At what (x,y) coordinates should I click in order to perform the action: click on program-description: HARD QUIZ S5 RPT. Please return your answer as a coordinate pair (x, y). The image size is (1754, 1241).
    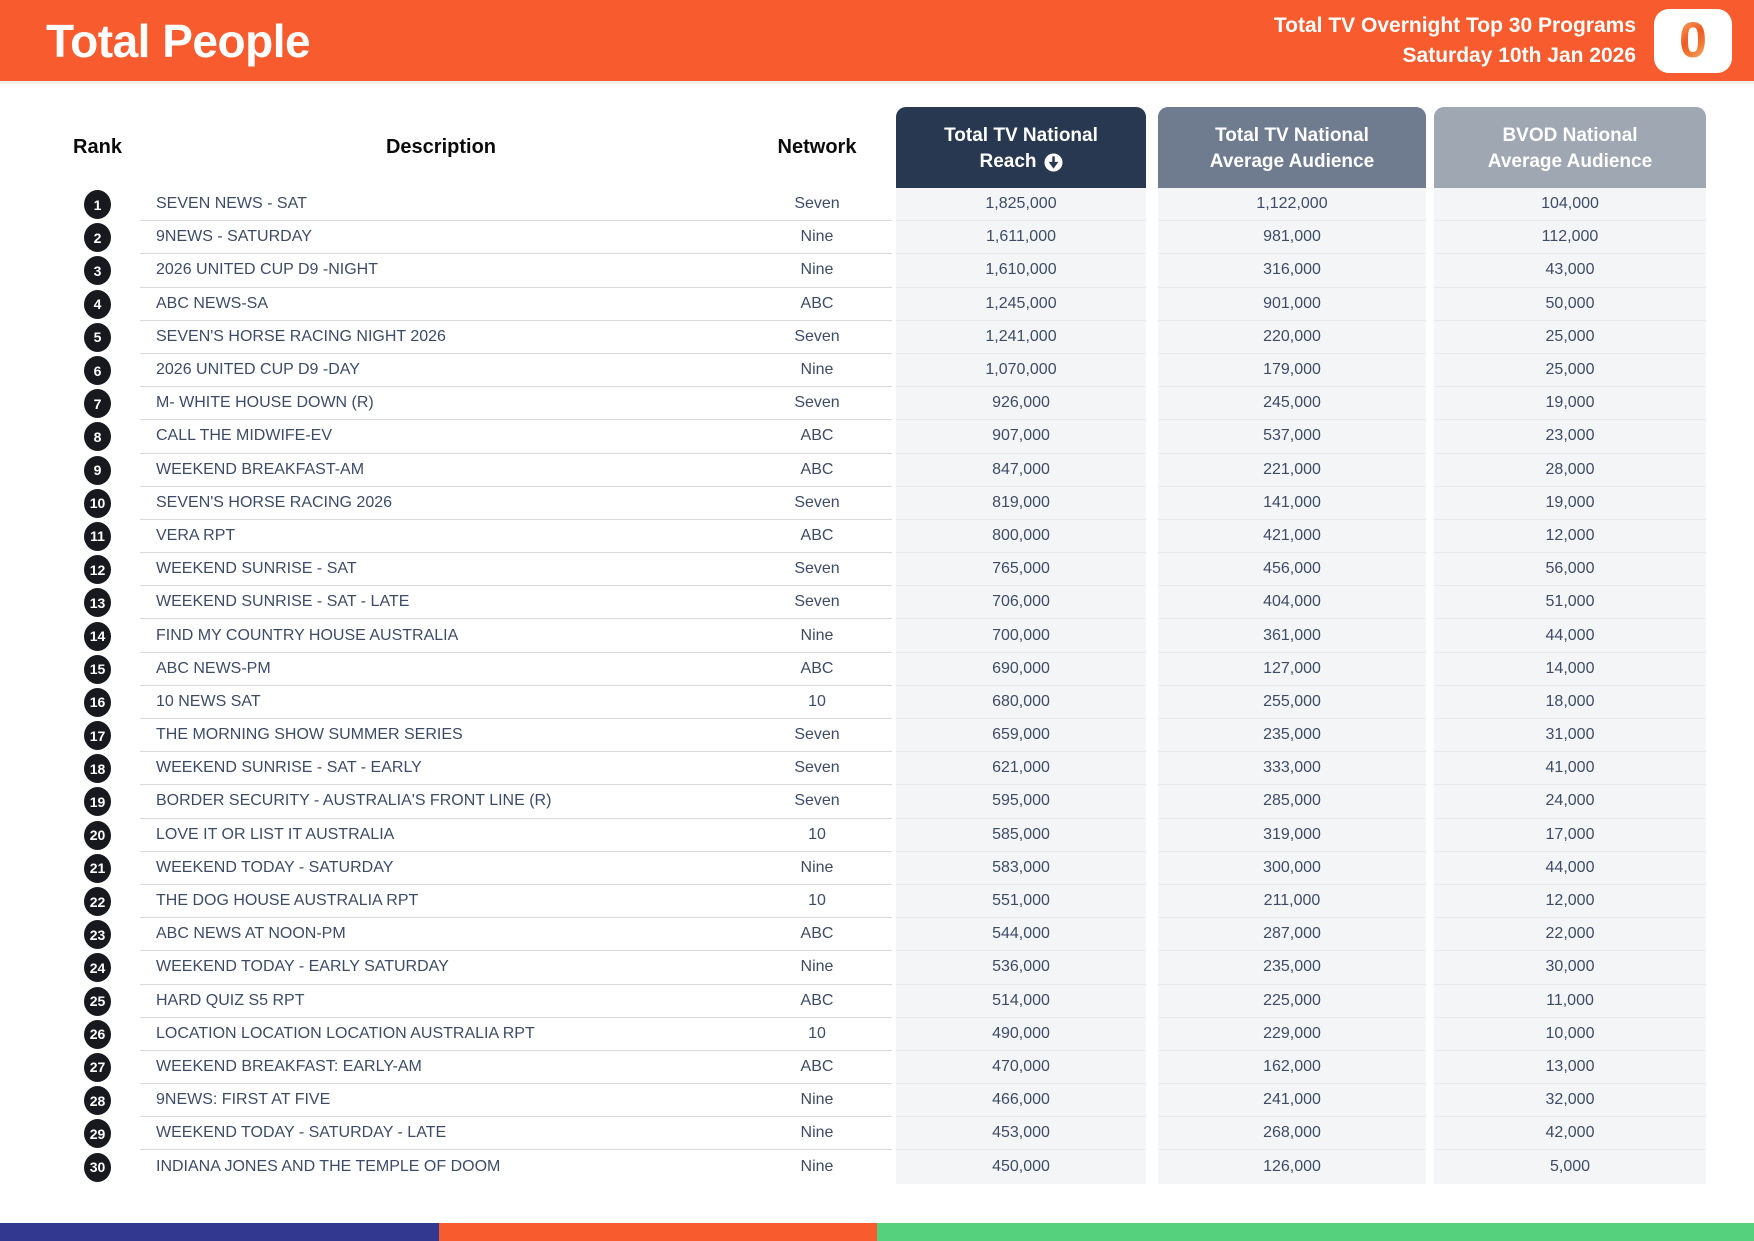
    Looking at the image, I should click on (441, 1001).